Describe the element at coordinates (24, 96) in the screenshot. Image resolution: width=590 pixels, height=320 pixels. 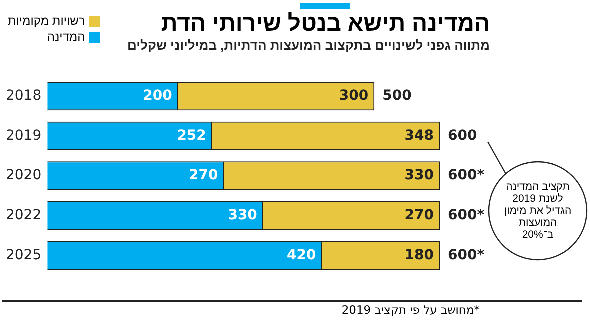
I see `y-tick-label: 2018` at that location.